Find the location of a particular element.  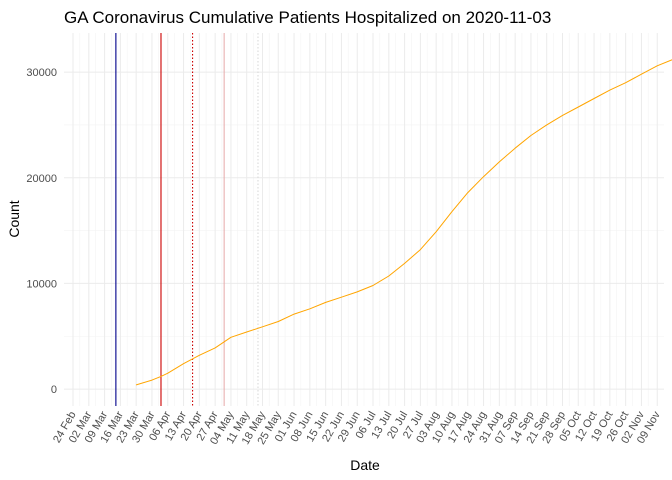

y-tick-label: 20000 is located at coordinates (41, 179).